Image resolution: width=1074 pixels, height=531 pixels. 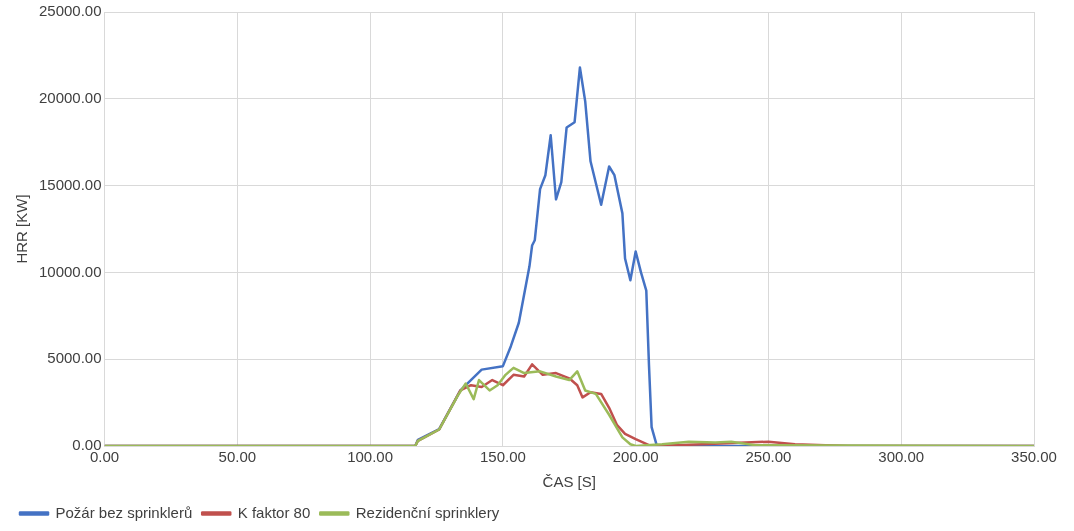 What do you see at coordinates (635, 457) in the screenshot?
I see `x-tick-label: 200.00` at bounding box center [635, 457].